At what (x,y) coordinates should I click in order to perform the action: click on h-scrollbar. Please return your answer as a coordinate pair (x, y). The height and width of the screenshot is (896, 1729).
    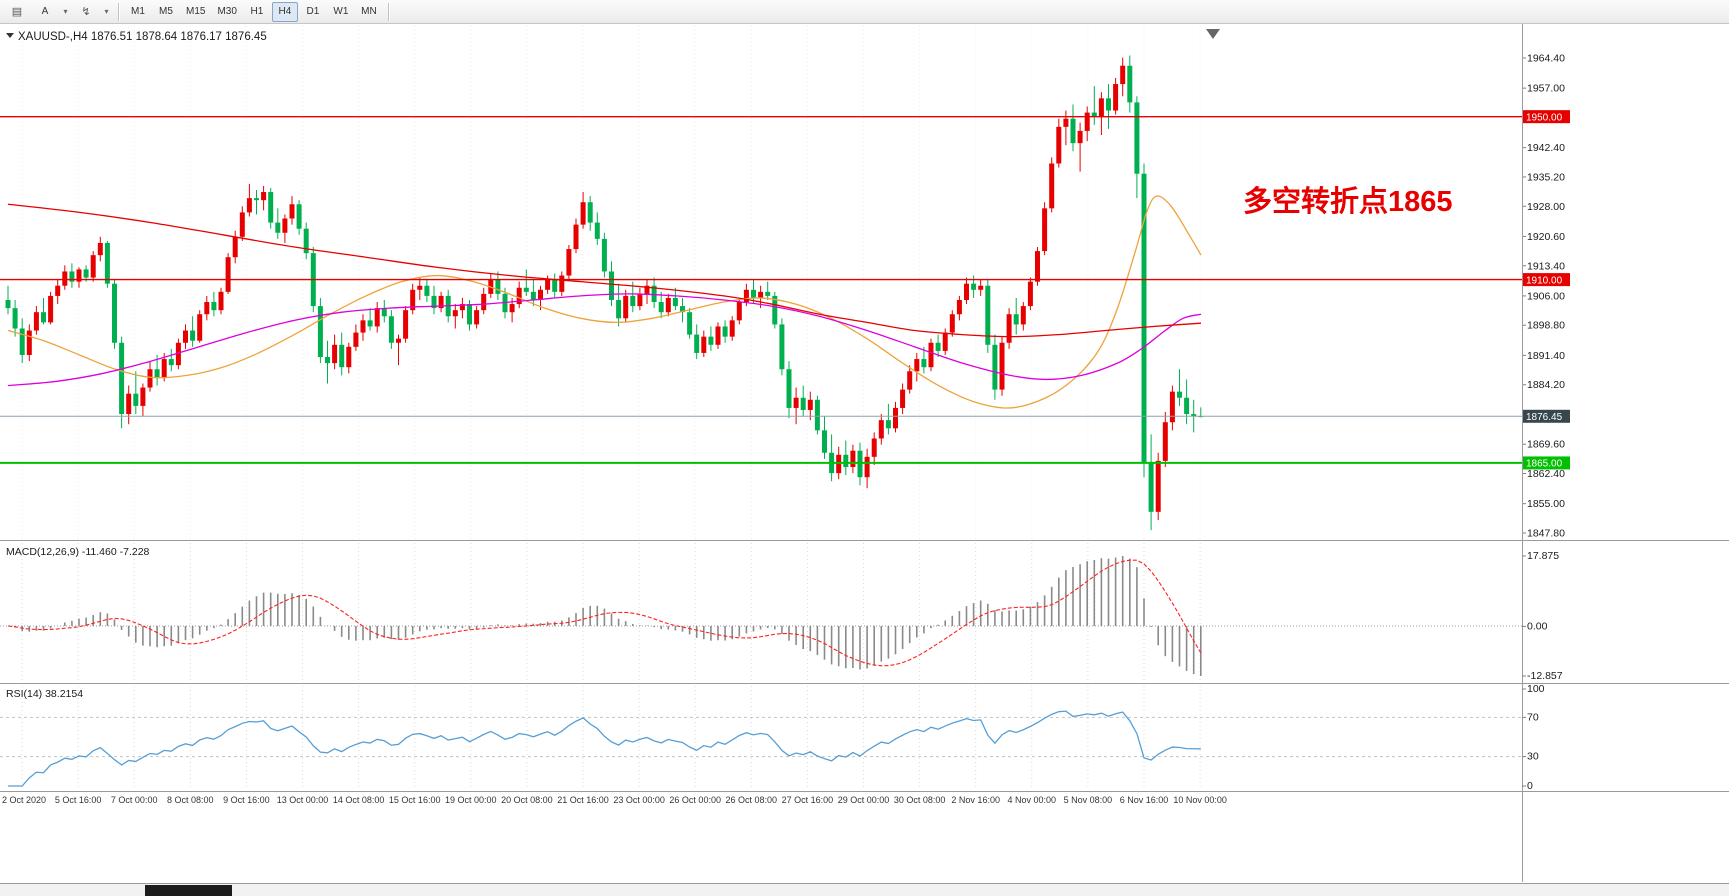
    Looking at the image, I should click on (864, 889).